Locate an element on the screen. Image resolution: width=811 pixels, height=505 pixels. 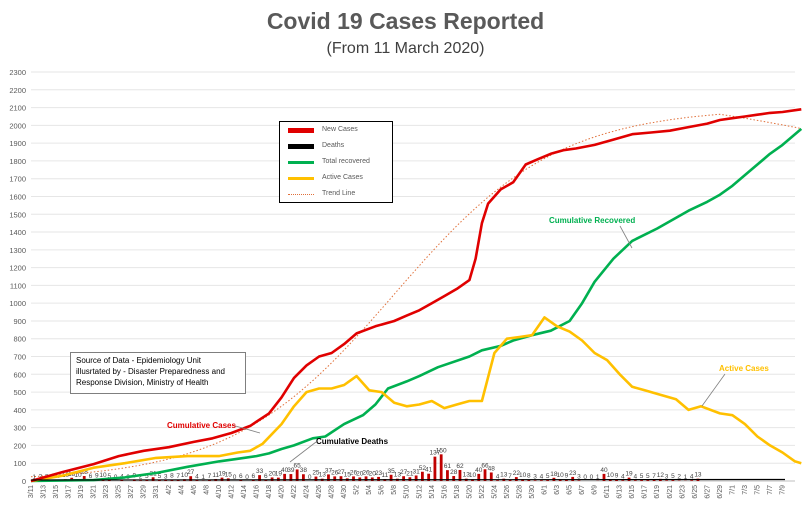
x-tick-label: 5/28 is located at coordinates (519, 492).